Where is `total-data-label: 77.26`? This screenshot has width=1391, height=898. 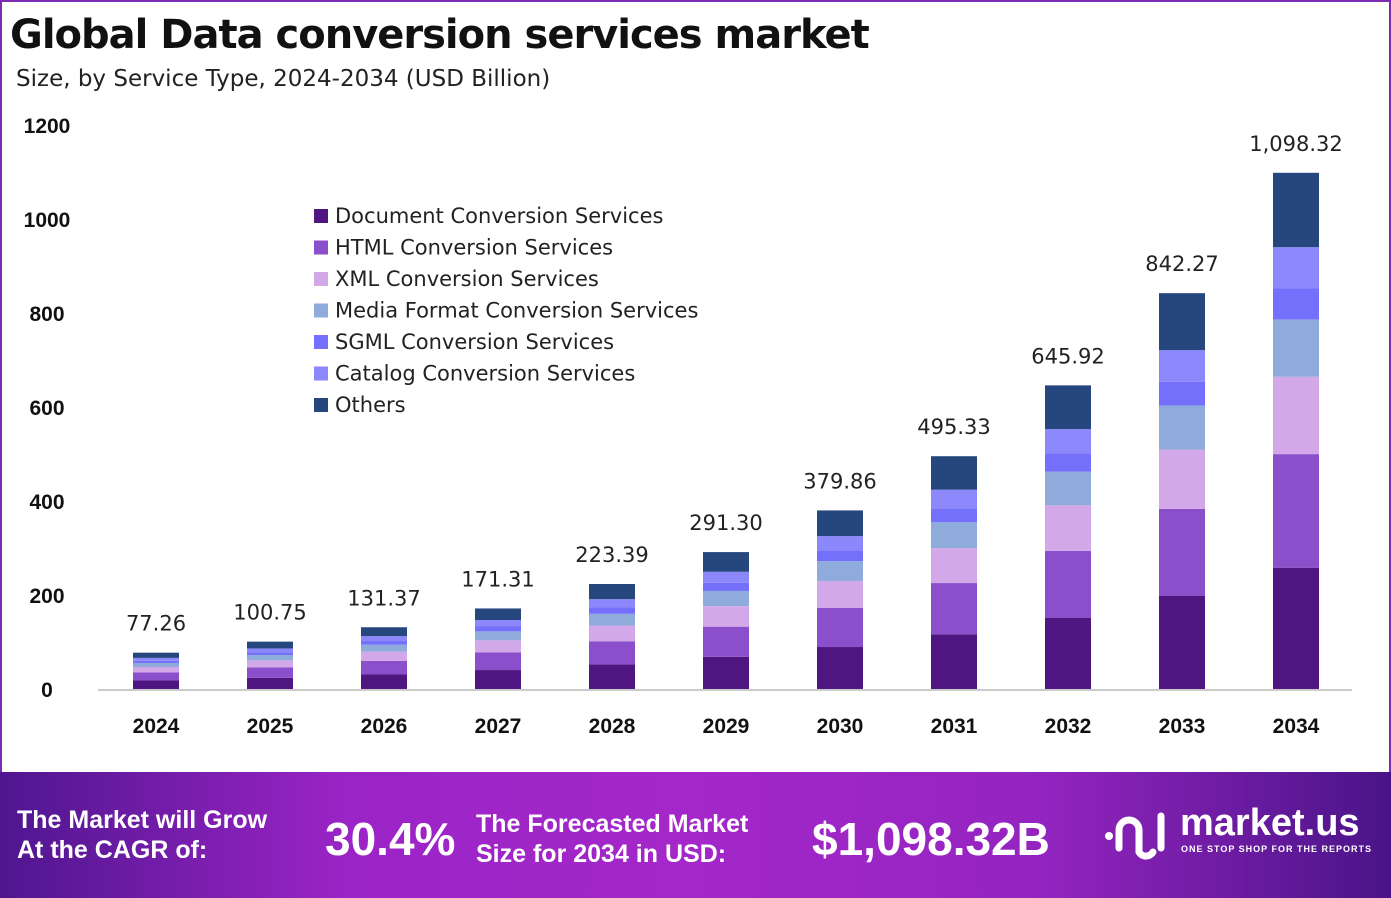
total-data-label: 77.26 is located at coordinates (156, 624).